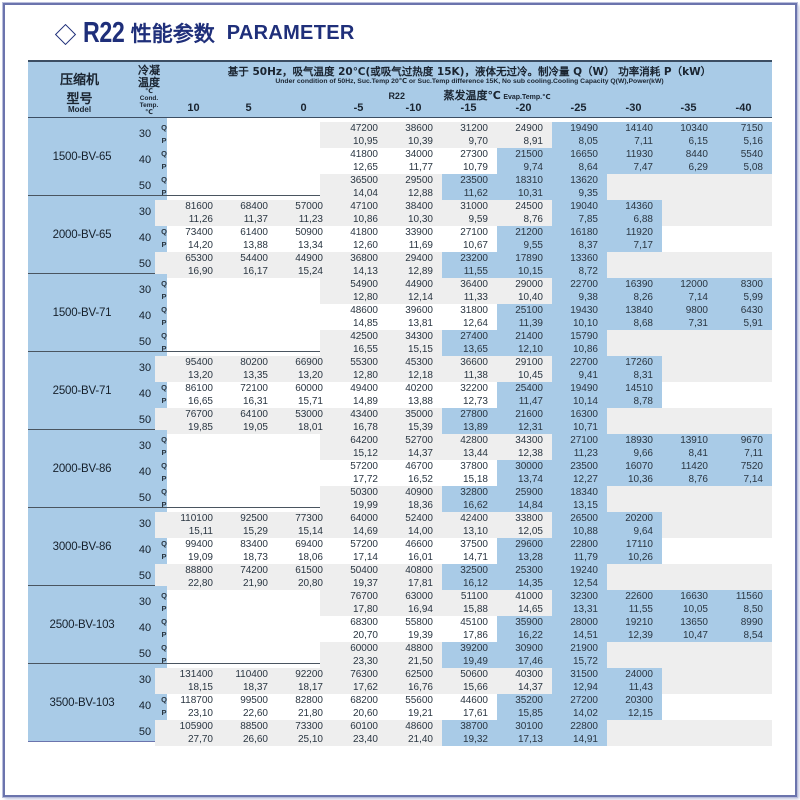 The height and width of the screenshot is (800, 800). I want to click on data-cell: 19,39, so click(420, 635).